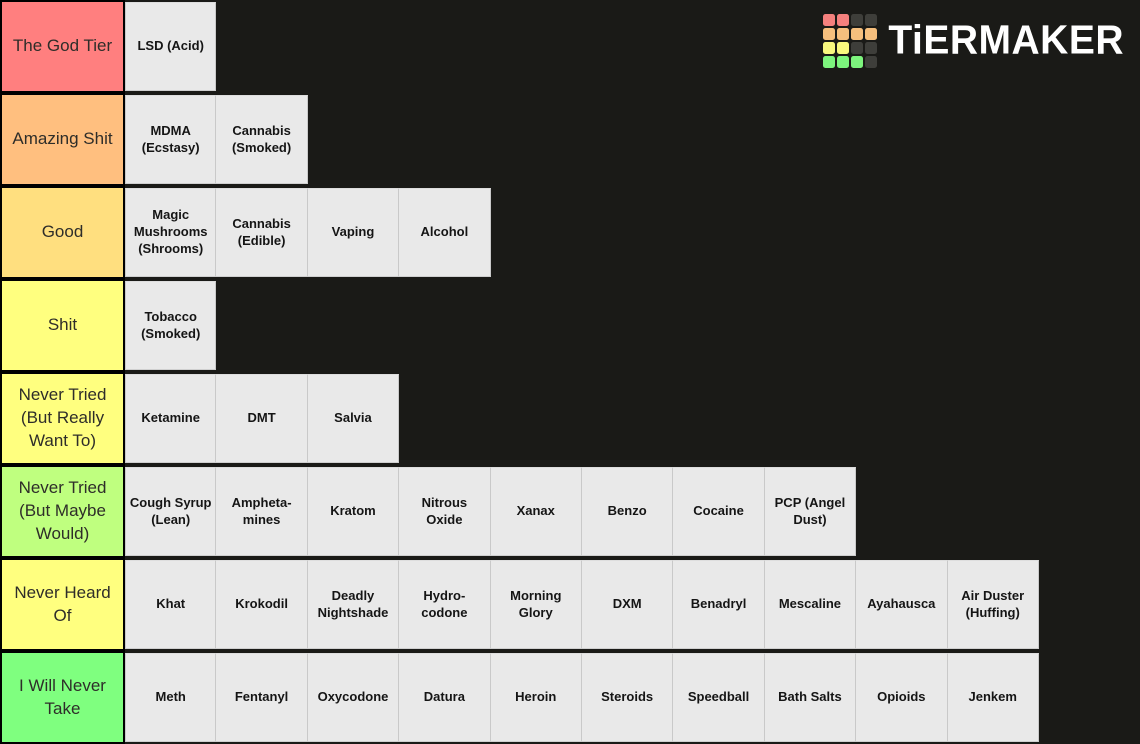 The width and height of the screenshot is (1140, 744). What do you see at coordinates (632, 139) in the screenshot?
I see `tier-row-items: MDMA (Ecstasy) Cannabis (Smoked)` at bounding box center [632, 139].